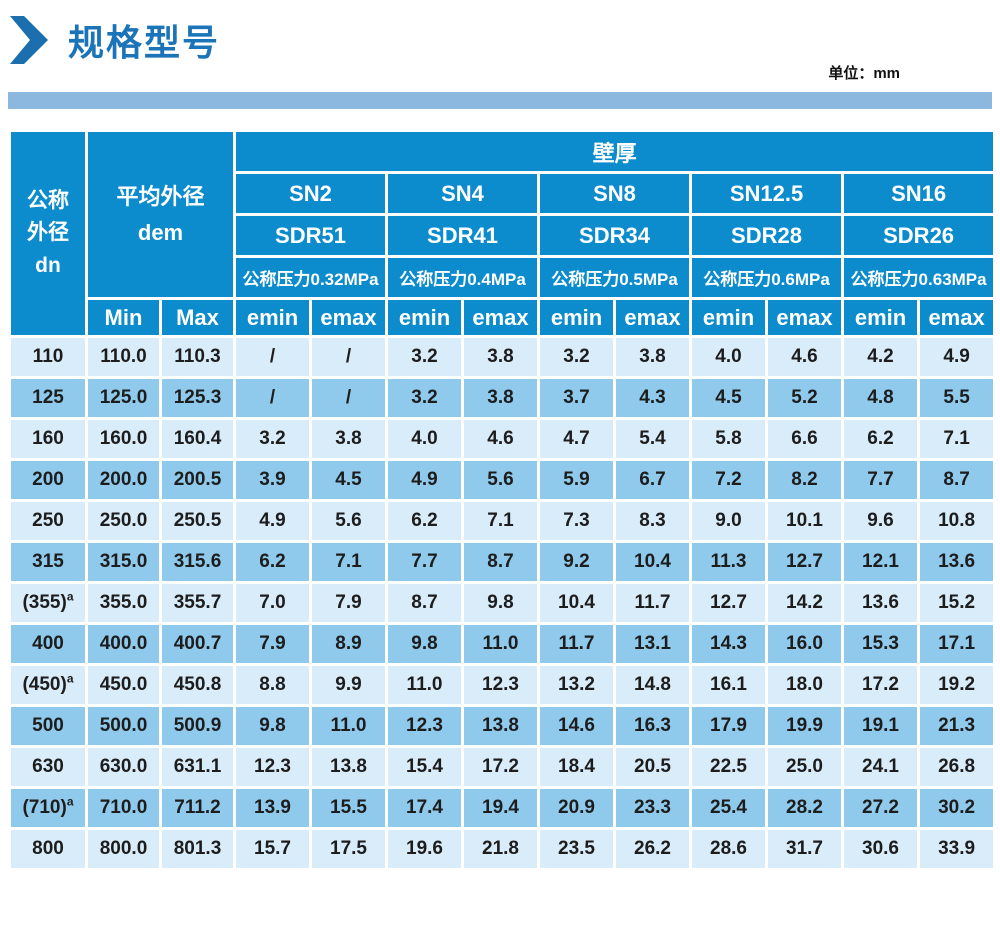  Describe the element at coordinates (881, 480) in the screenshot. I see `cell-value: 7.7` at that location.